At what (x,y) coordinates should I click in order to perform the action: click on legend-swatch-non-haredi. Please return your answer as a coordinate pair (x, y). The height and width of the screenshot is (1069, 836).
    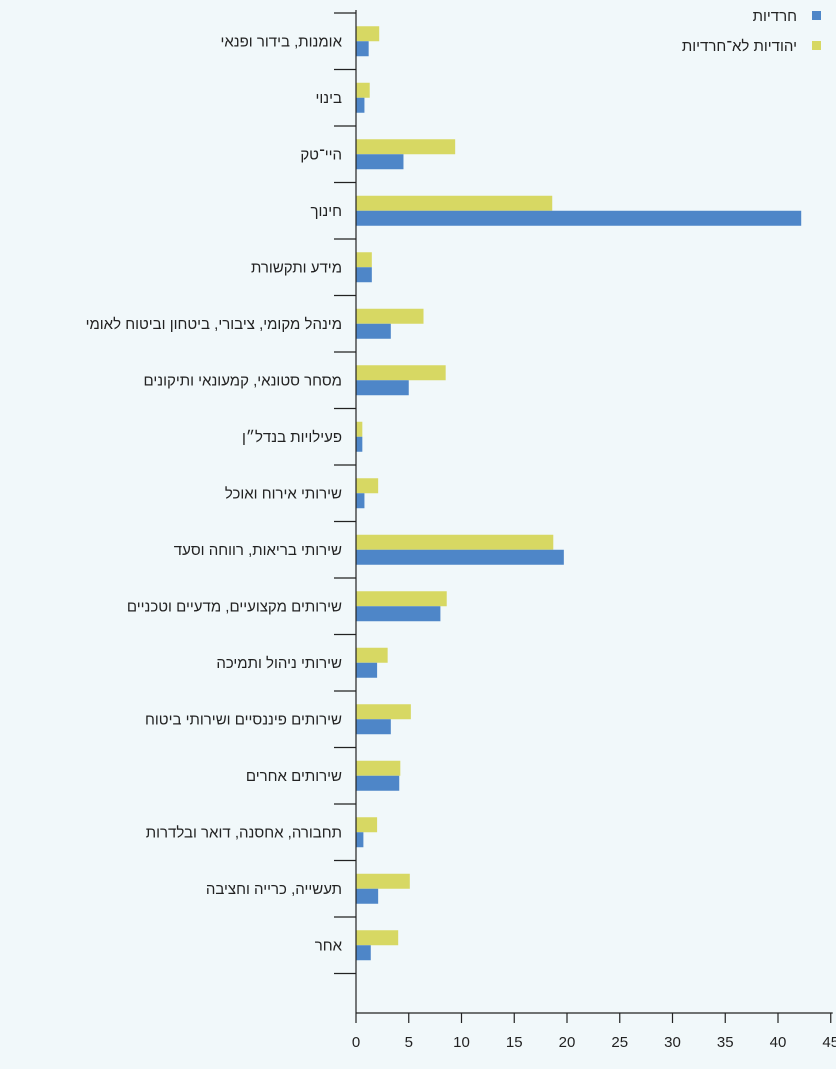
    Looking at the image, I should click on (816, 45).